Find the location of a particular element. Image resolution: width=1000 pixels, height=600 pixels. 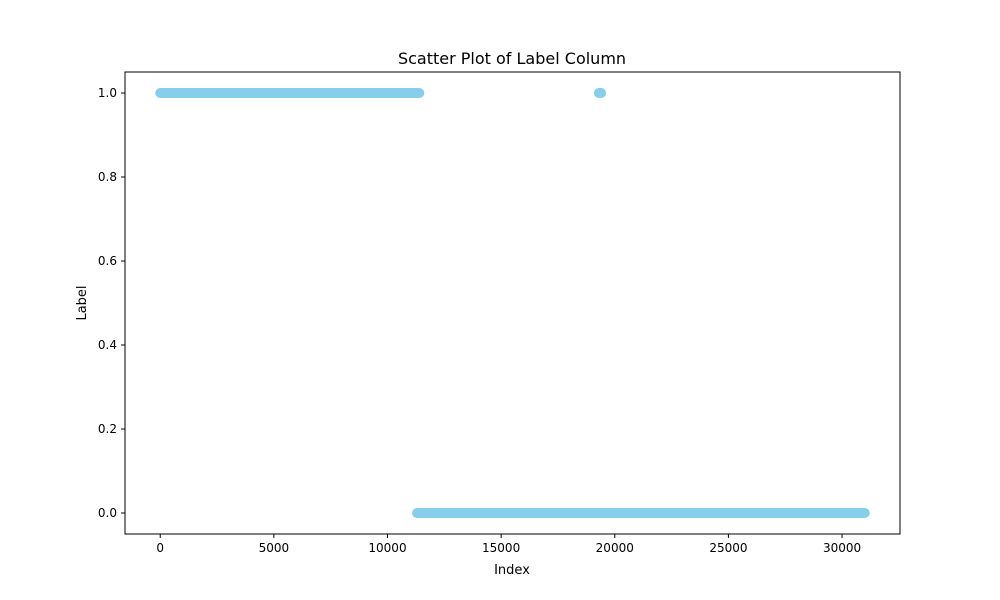

x-tick-label: 15000 is located at coordinates (501, 548).